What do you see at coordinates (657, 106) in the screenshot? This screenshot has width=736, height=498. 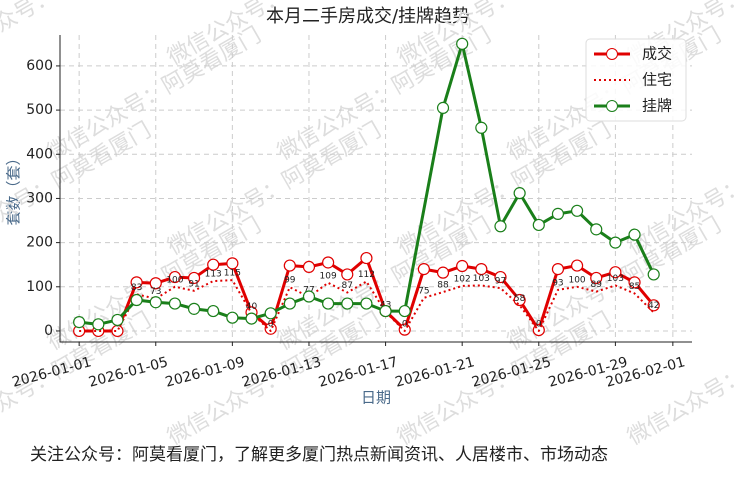 I see `legend-label: 挂牌` at bounding box center [657, 106].